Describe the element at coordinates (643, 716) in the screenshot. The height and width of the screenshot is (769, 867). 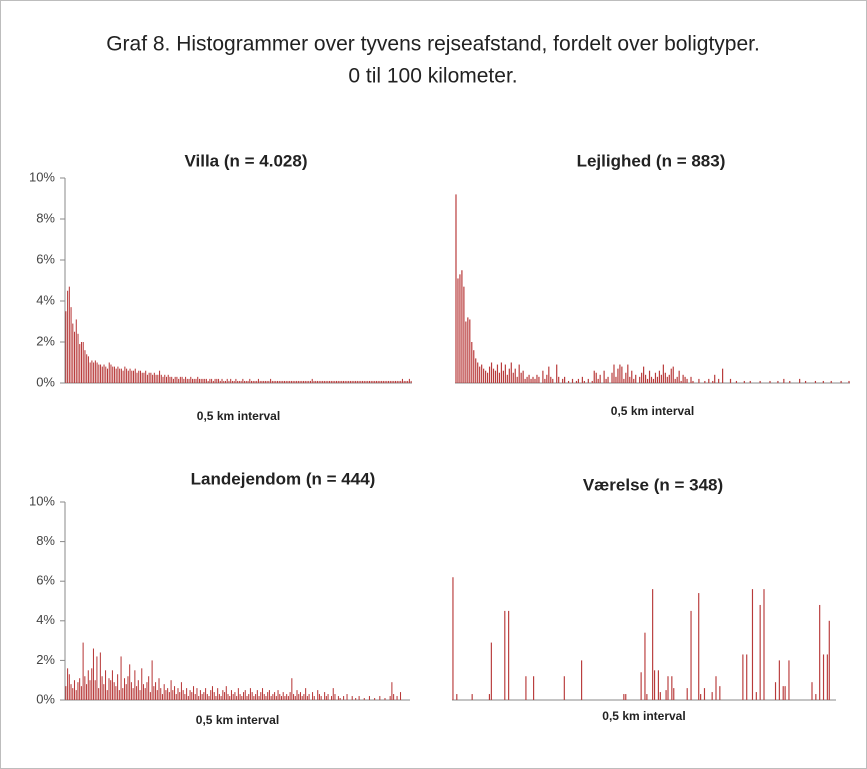
I see `x-axis-label: 0,5 km interval` at that location.